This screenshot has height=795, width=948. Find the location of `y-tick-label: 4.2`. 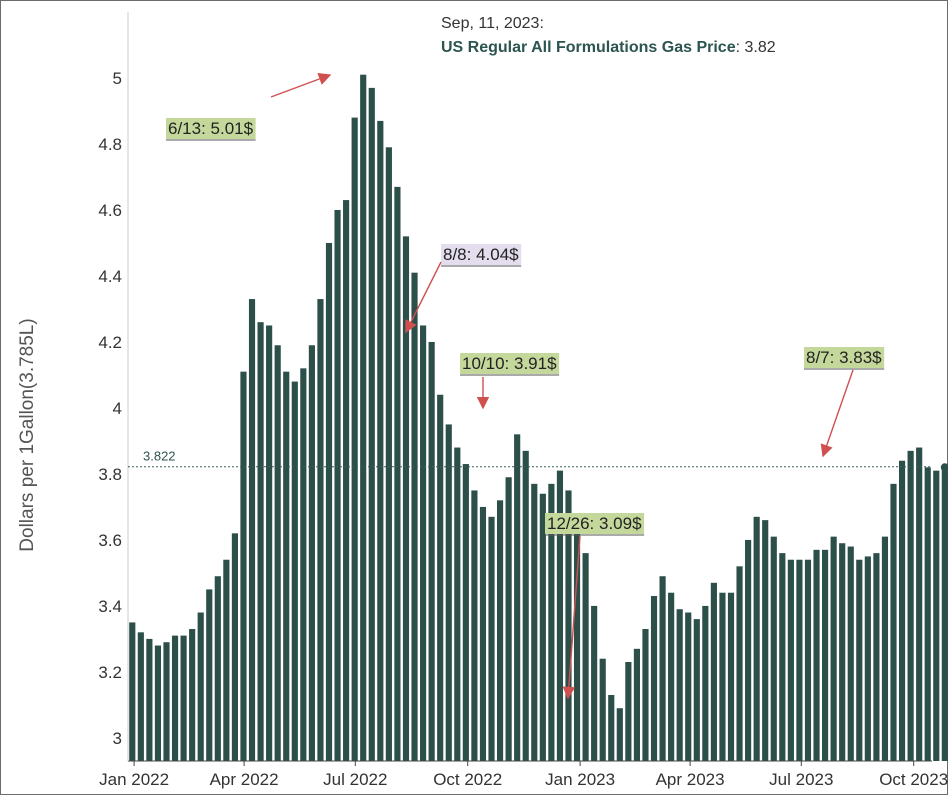

y-tick-label: 4.2 is located at coordinates (110, 342).